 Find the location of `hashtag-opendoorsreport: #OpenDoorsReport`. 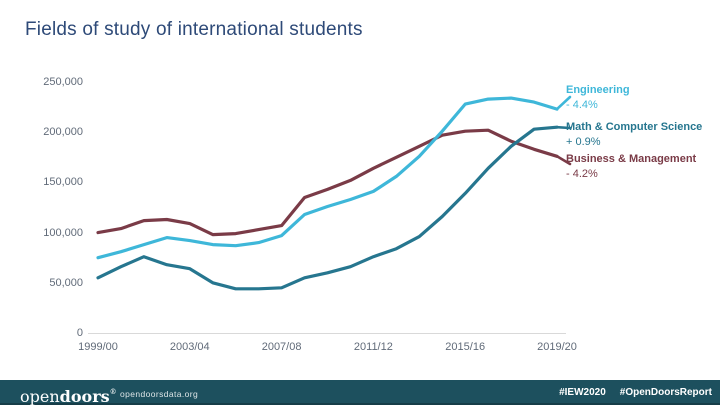

hashtag-opendoorsreport: #OpenDoorsReport is located at coordinates (665, 392).